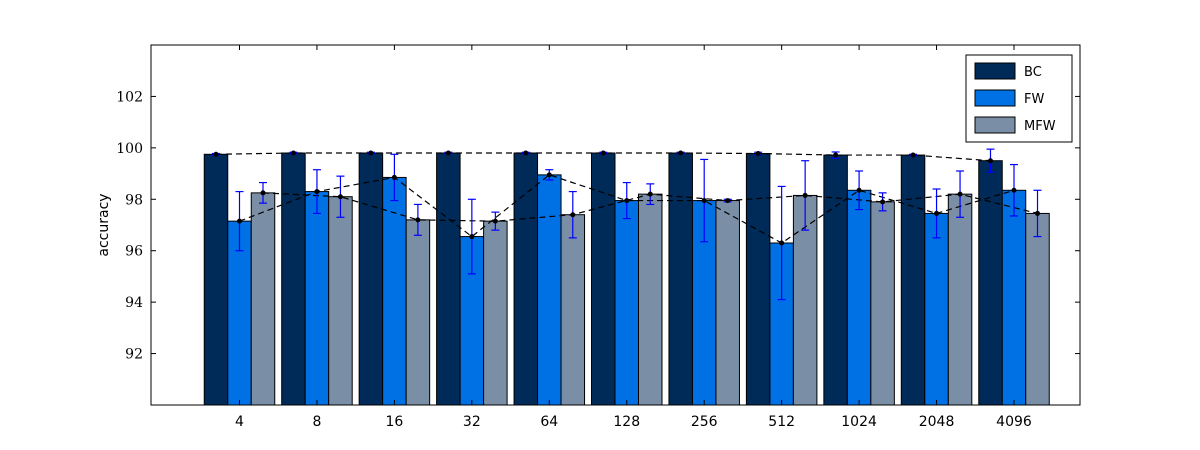  I want to click on bar-bc-2048, so click(913, 280).